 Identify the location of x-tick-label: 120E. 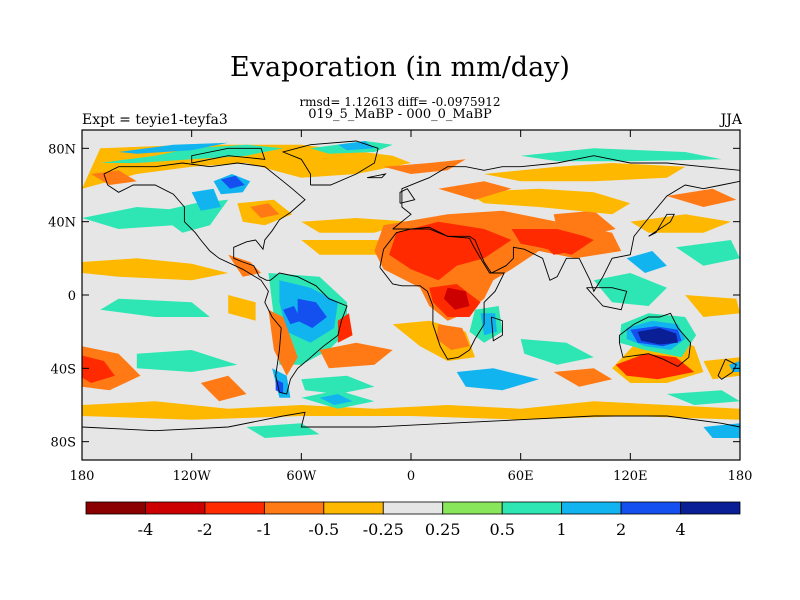
(630, 476).